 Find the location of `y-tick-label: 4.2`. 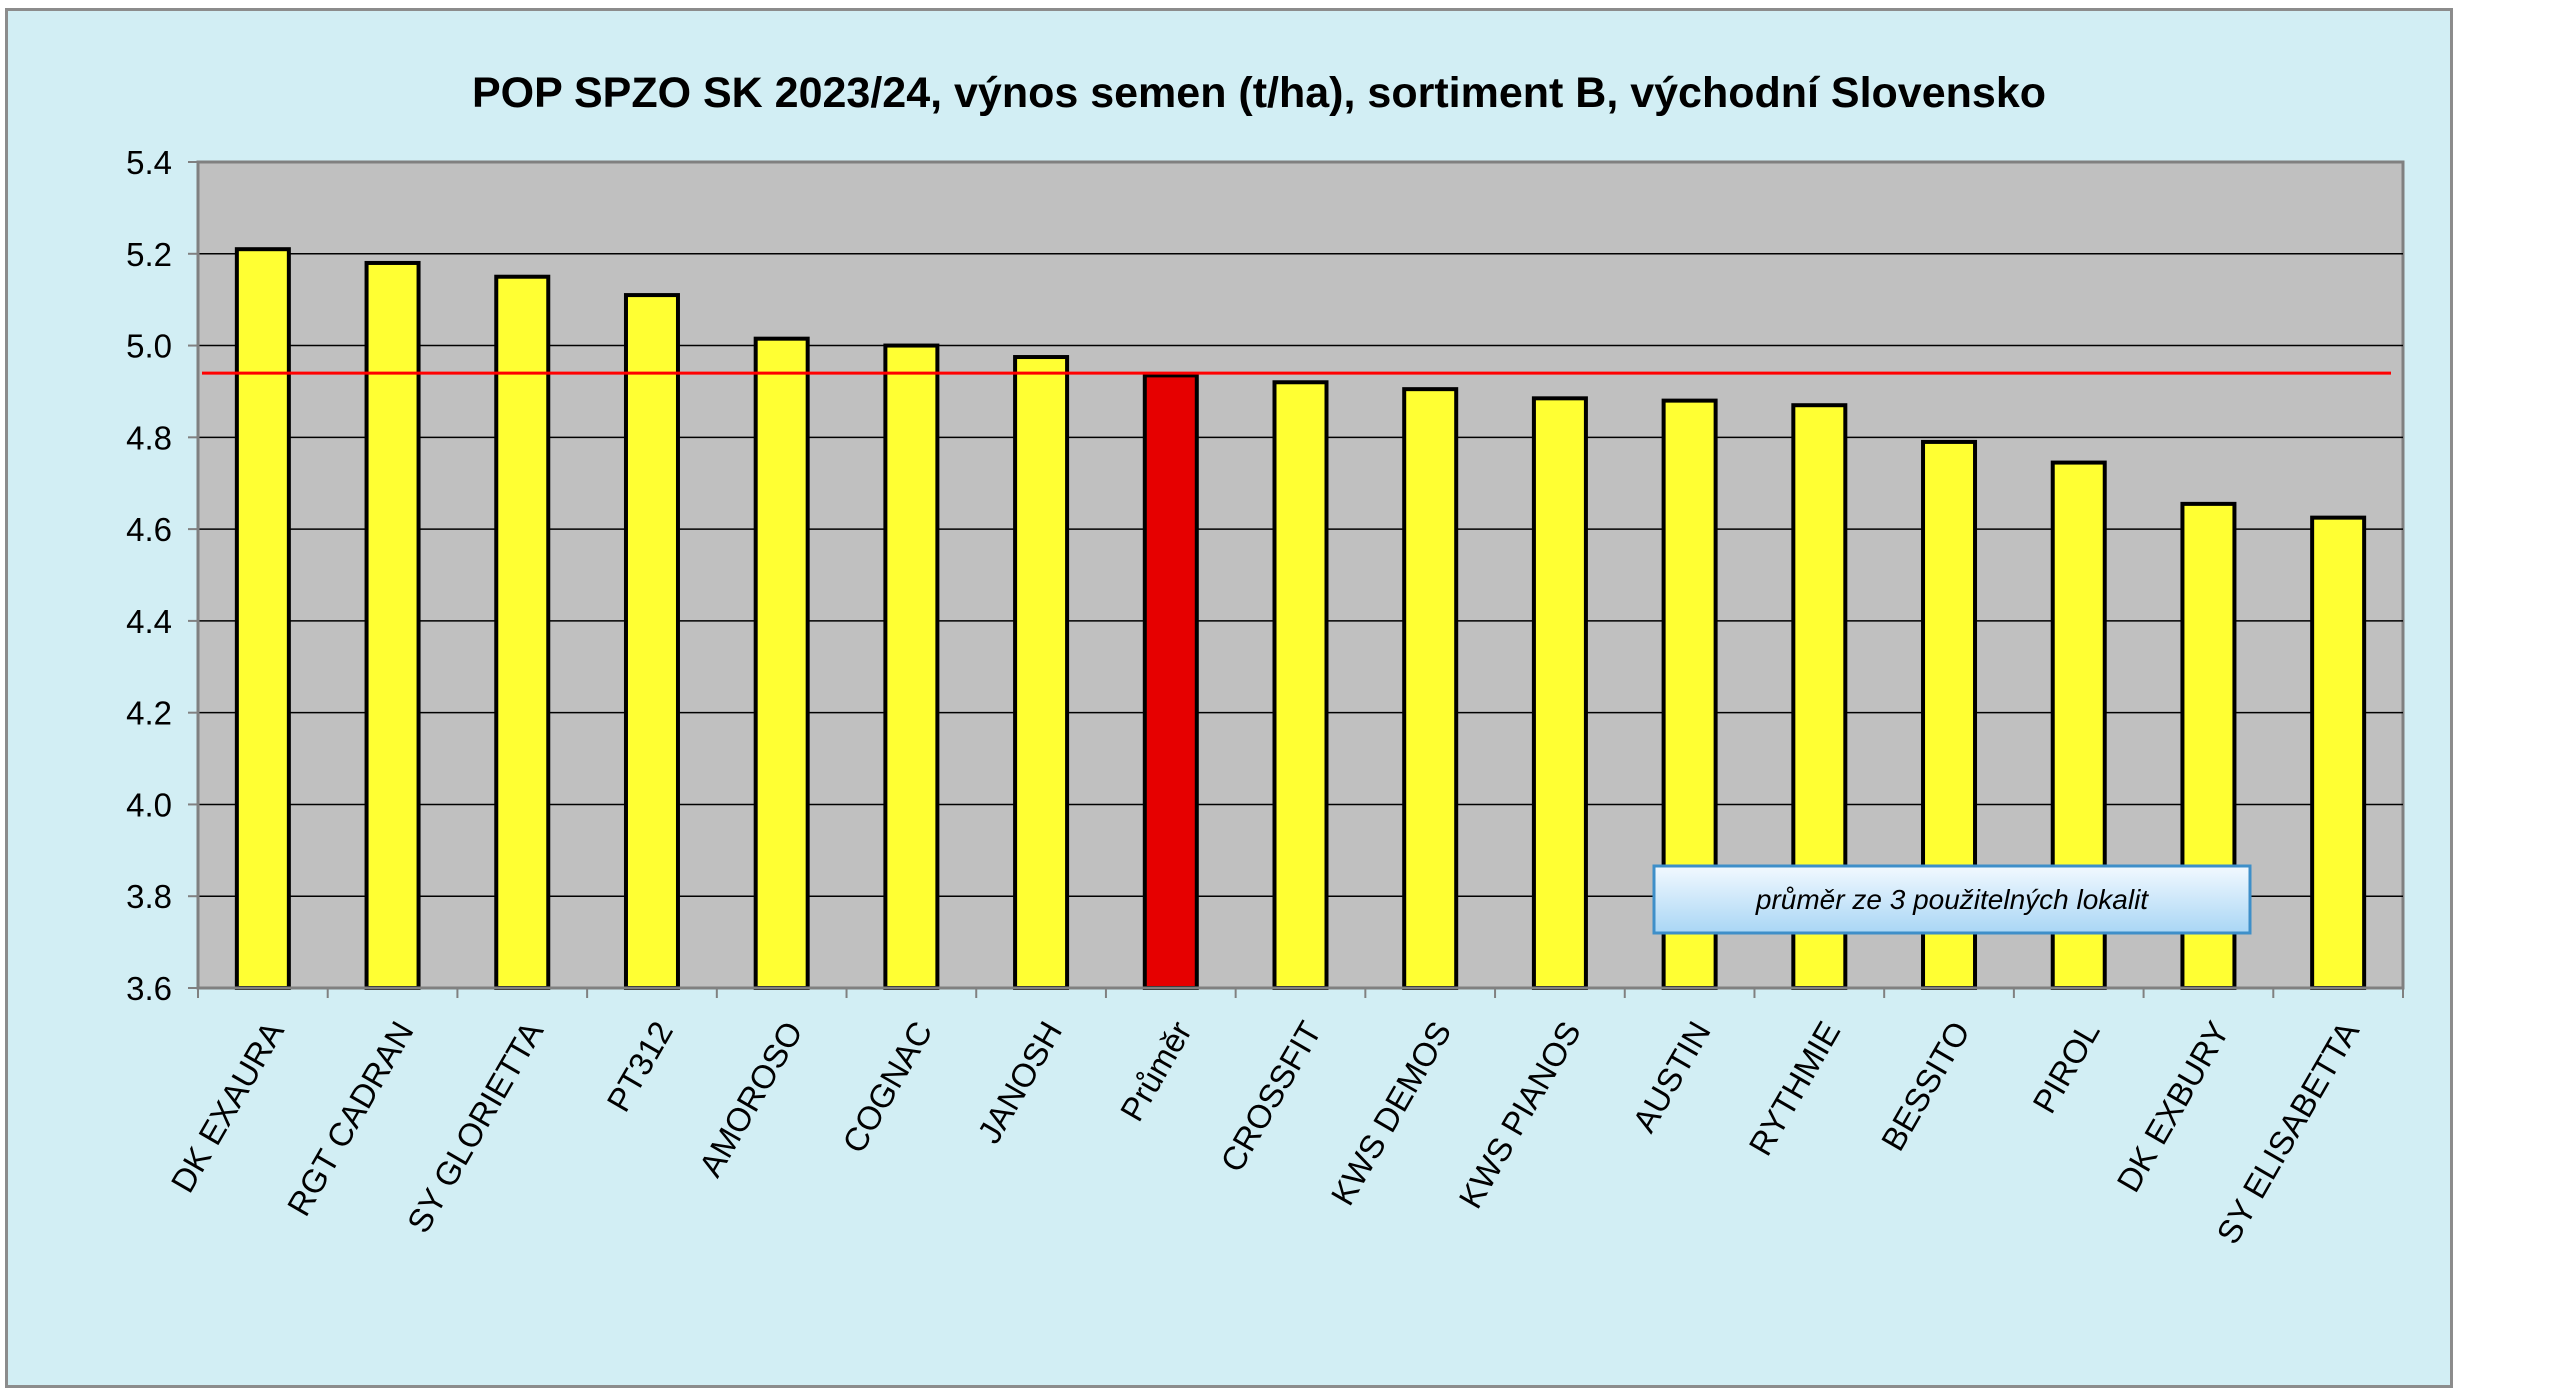

y-tick-label: 4.2 is located at coordinates (149, 713).